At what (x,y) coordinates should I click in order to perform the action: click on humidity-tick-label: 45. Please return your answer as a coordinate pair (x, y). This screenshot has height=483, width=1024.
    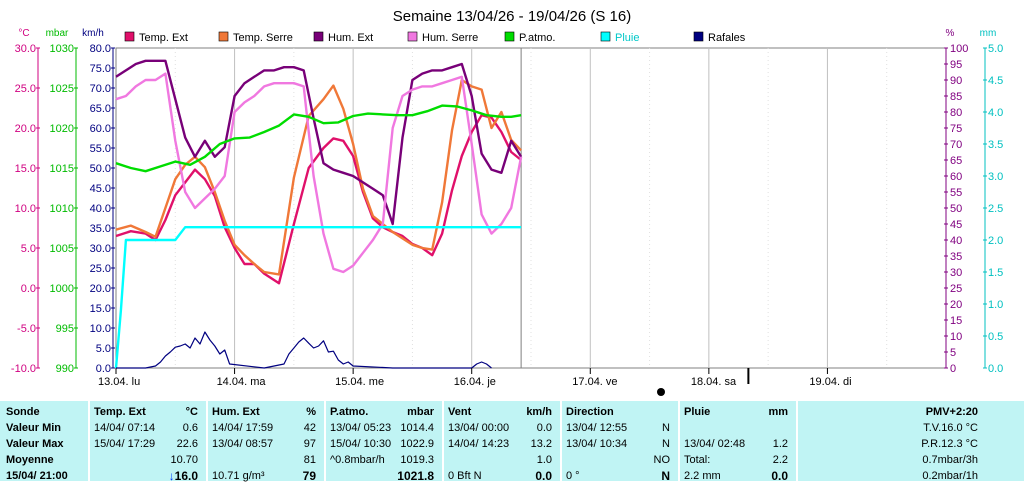
    Looking at the image, I should click on (956, 225).